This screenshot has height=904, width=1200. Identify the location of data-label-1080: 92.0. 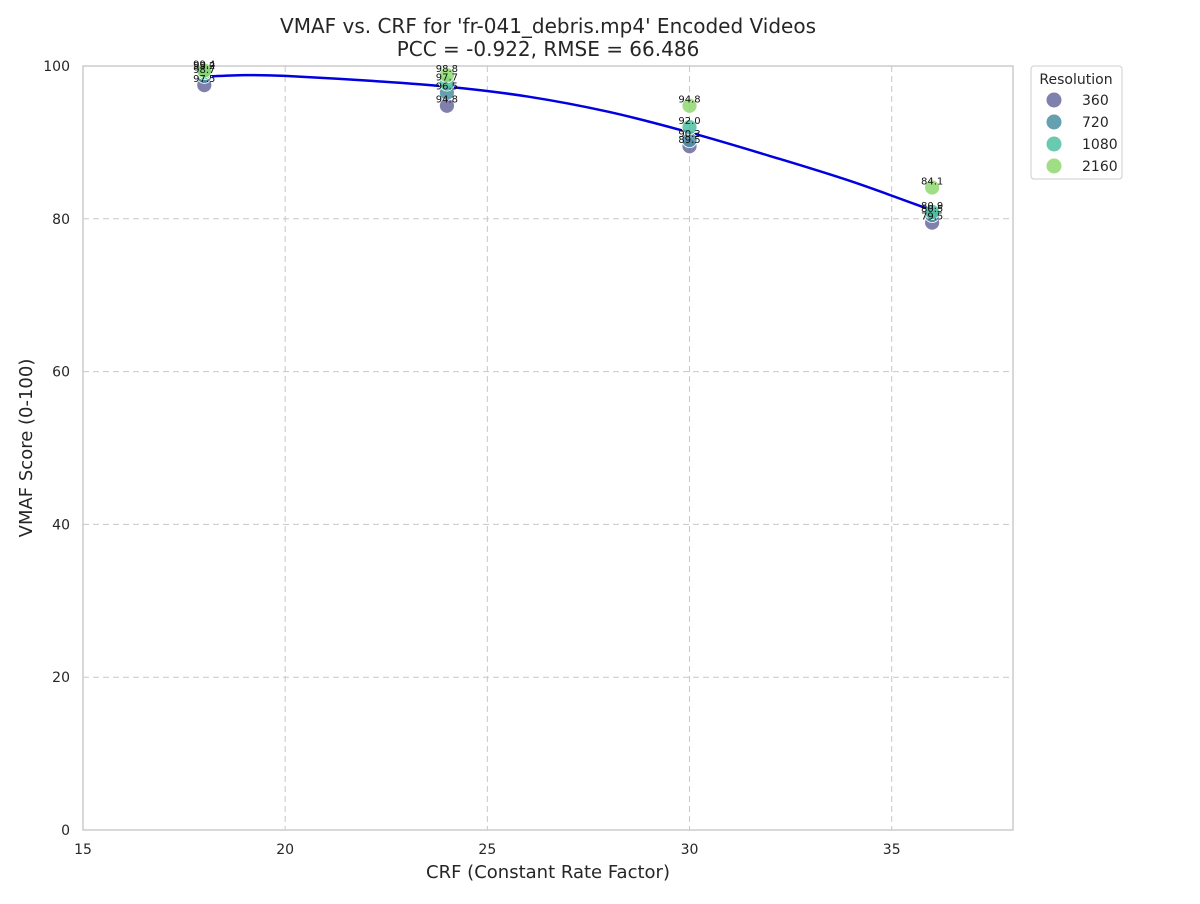
(689, 121).